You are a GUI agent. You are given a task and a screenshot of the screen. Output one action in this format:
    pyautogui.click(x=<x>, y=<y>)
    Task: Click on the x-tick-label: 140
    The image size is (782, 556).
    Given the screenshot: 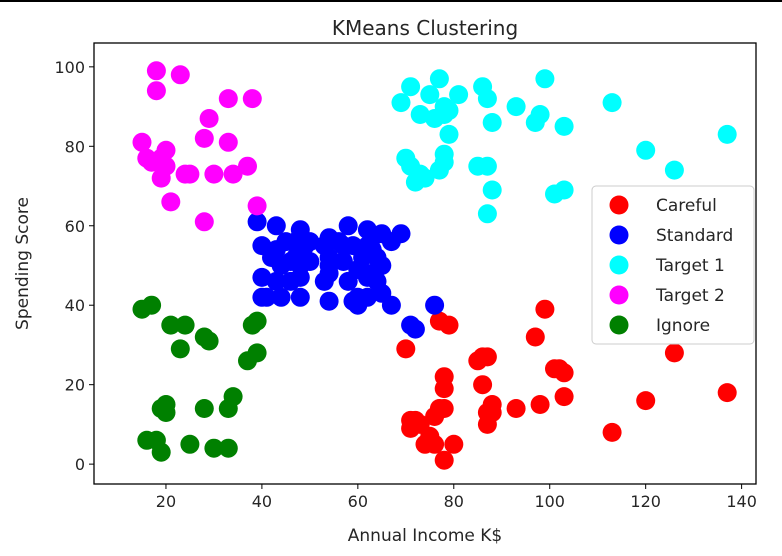 What is the action you would take?
    pyautogui.click(x=741, y=501)
    